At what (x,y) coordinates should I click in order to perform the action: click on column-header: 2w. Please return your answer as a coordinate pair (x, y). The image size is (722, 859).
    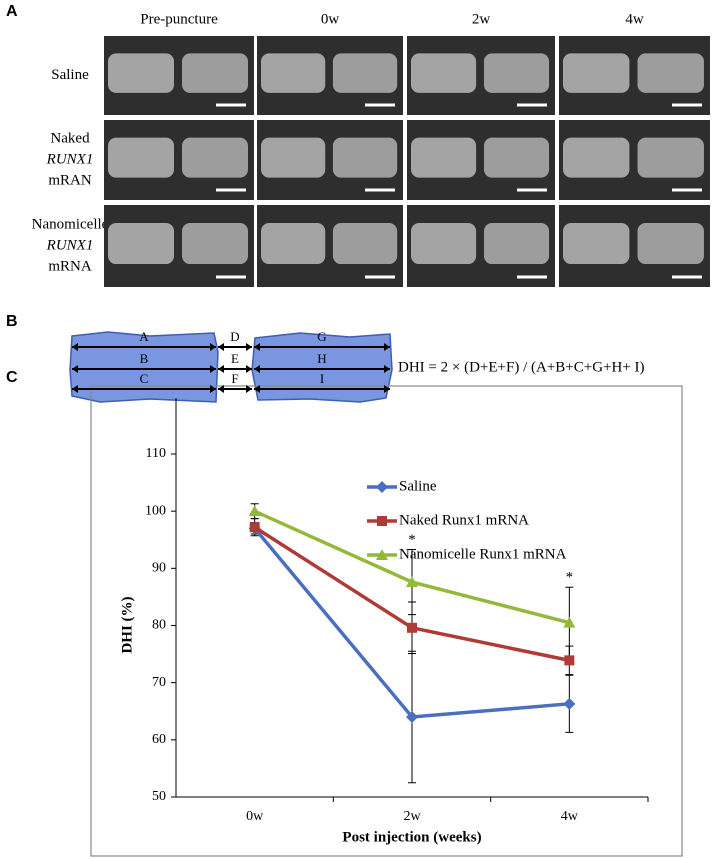
    Looking at the image, I should click on (481, 19).